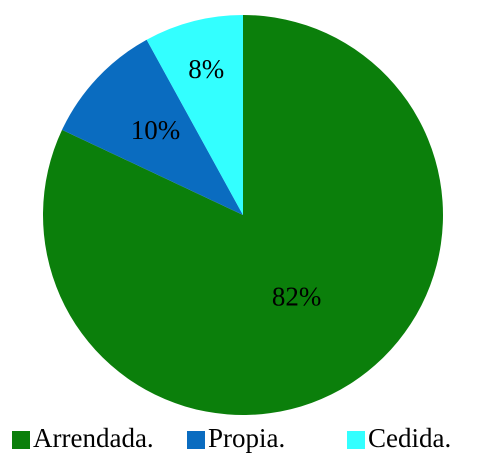 This screenshot has width=478, height=464. Describe the element at coordinates (93, 438) in the screenshot. I see `legend-label: Arrendada.` at that location.